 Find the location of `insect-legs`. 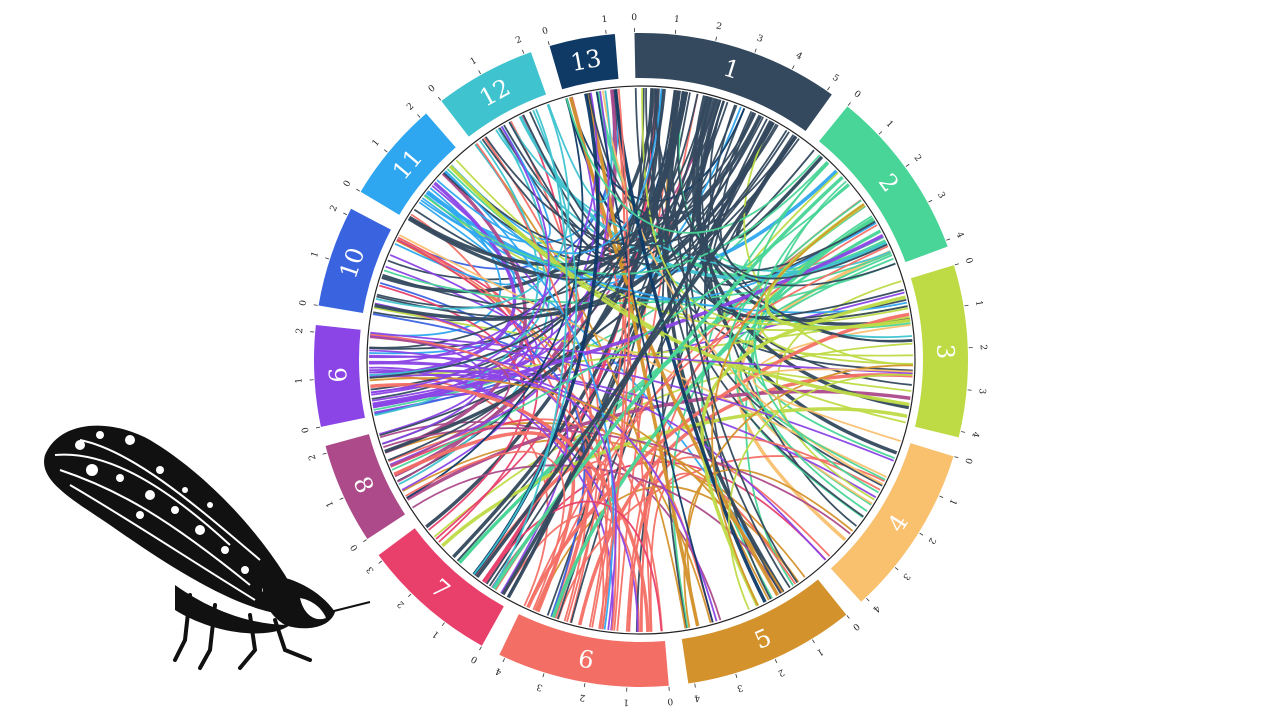

insect-legs is located at coordinates (242, 631).